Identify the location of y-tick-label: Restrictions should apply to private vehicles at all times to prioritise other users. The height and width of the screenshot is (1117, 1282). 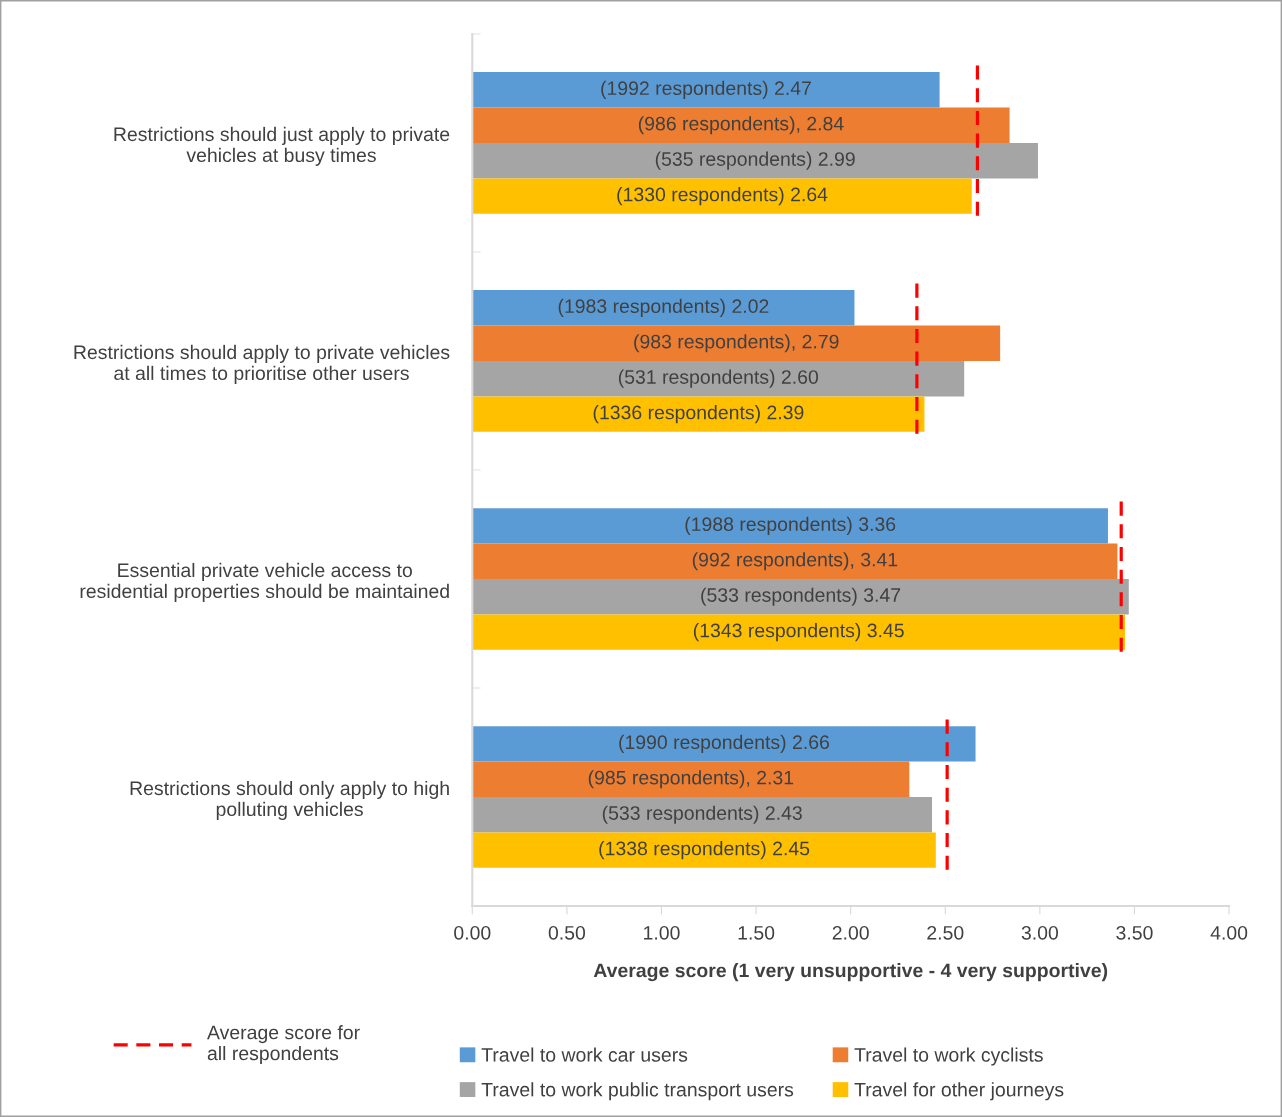
(262, 364).